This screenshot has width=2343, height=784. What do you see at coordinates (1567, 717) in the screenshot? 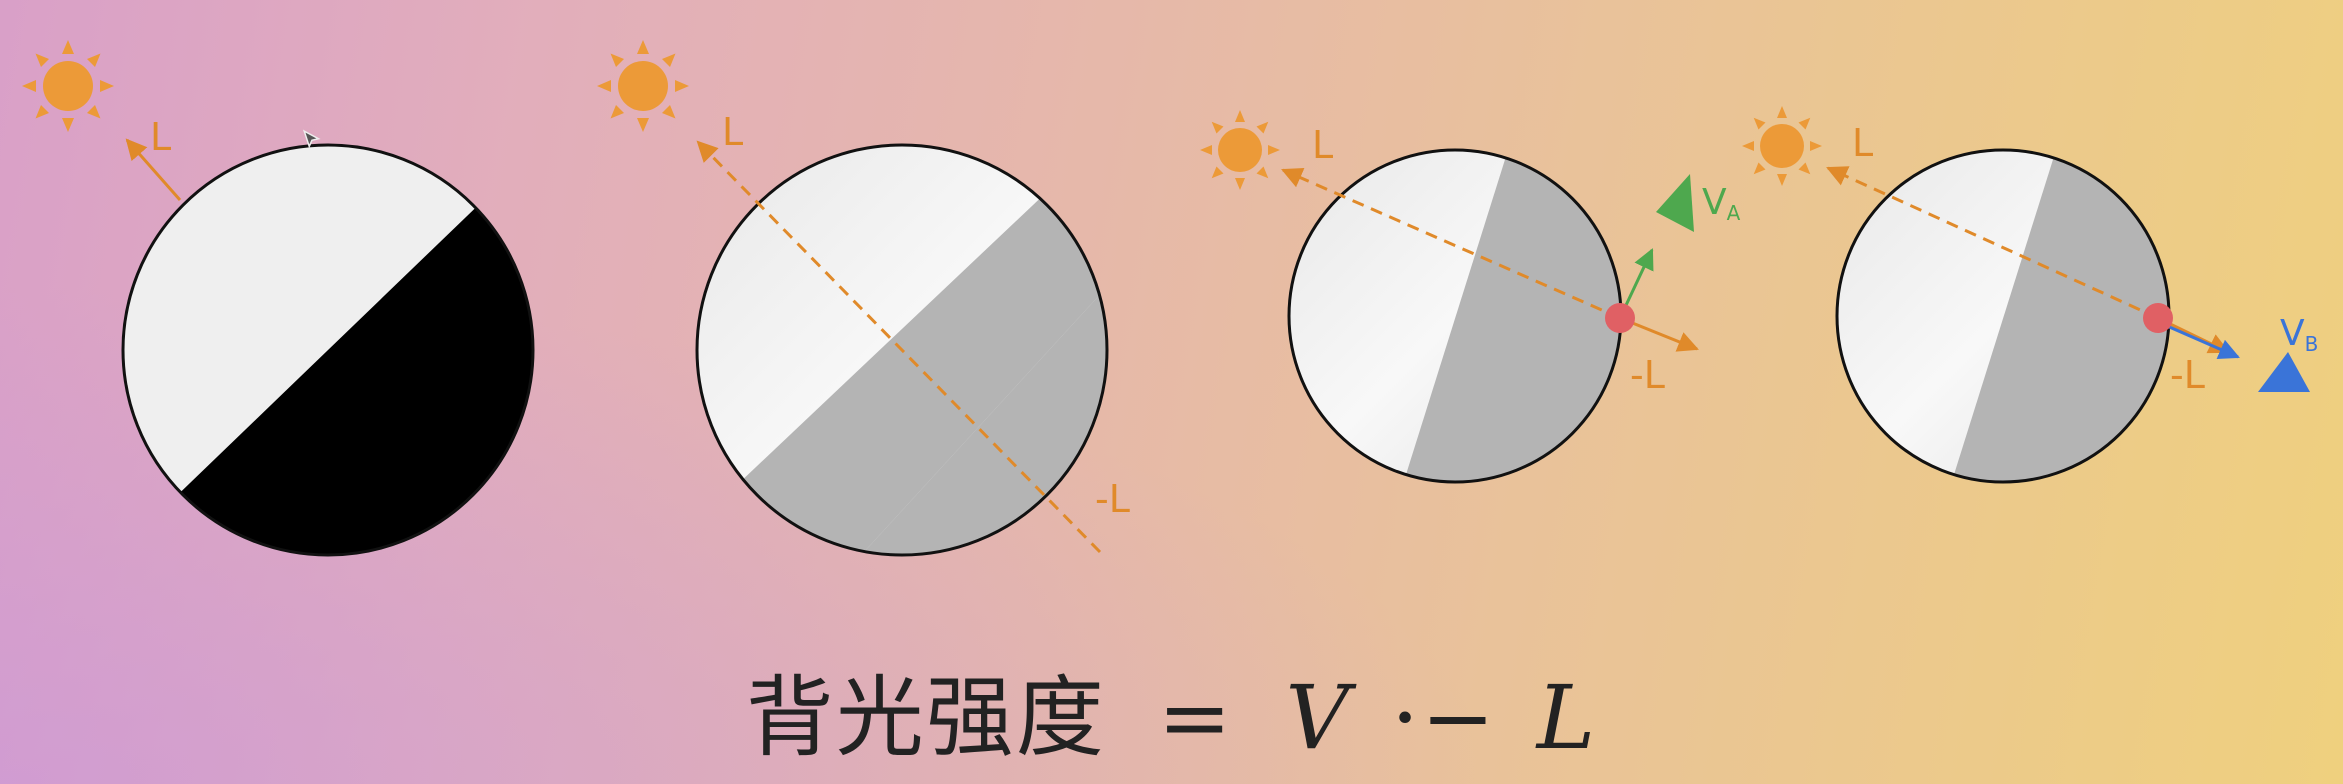
I see `formula-L: L` at bounding box center [1567, 717].